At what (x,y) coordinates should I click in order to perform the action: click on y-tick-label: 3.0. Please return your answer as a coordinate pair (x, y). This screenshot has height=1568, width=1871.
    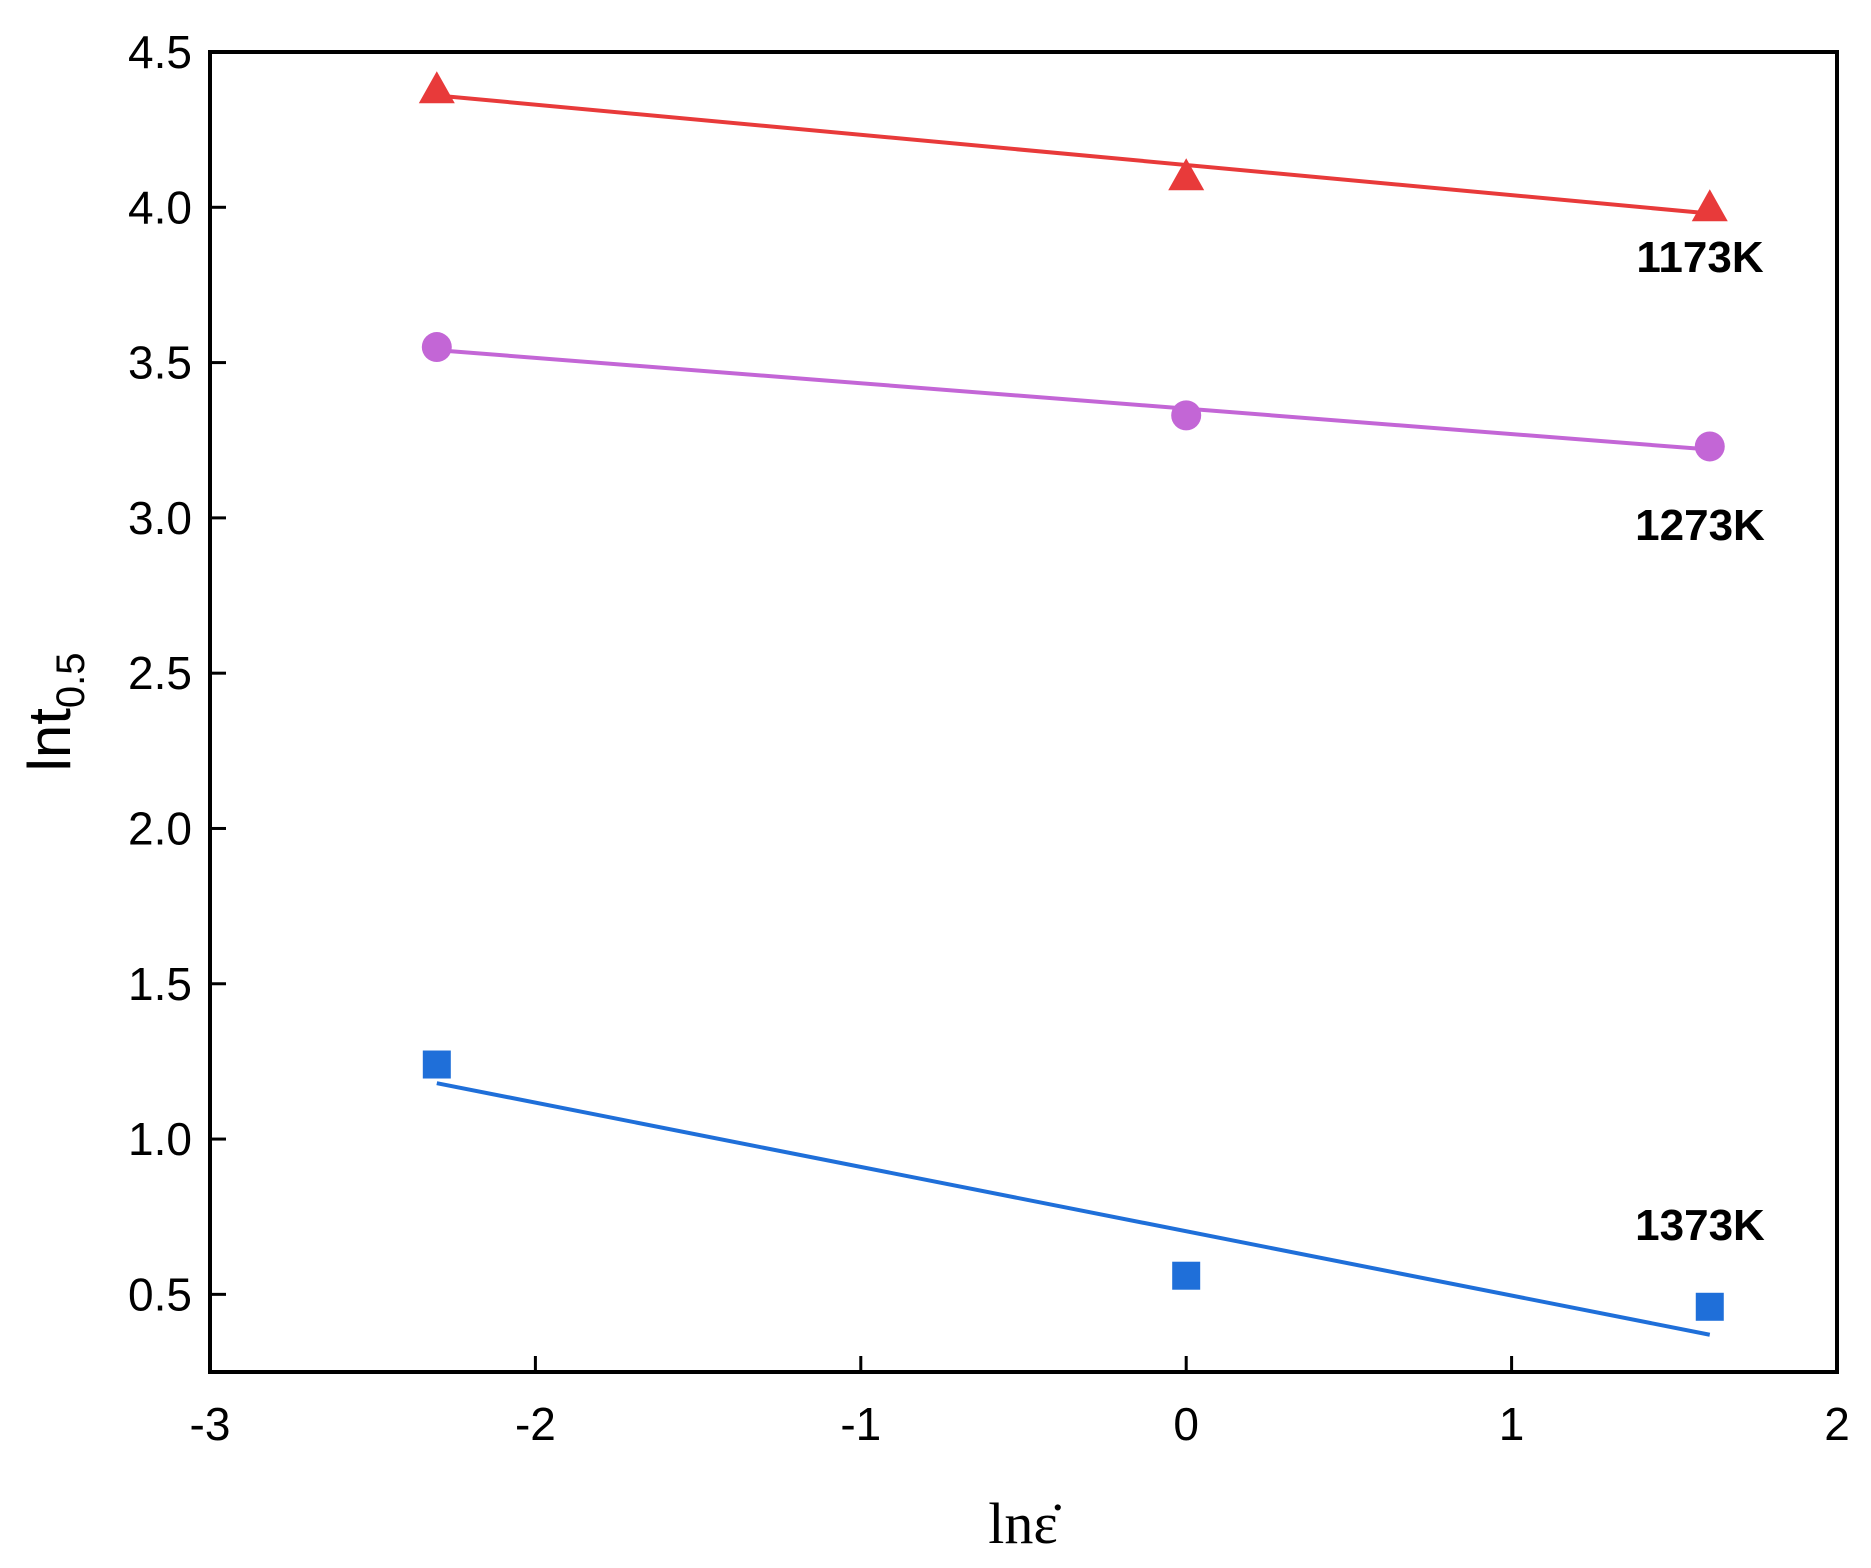
    Looking at the image, I should click on (160, 518).